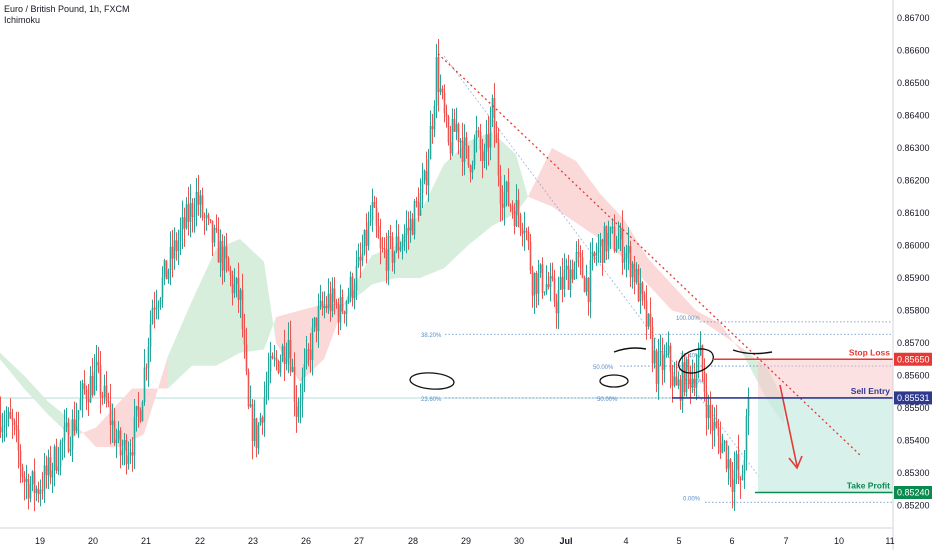 Image resolution: width=932 pixels, height=555 pixels. I want to click on indicator-label: Ichimoku, so click(22, 20).